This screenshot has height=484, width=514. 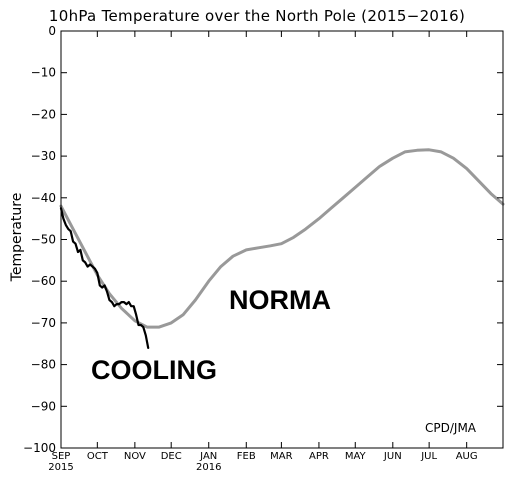 What do you see at coordinates (246, 456) in the screenshot?
I see `x-tick-label: FEB` at bounding box center [246, 456].